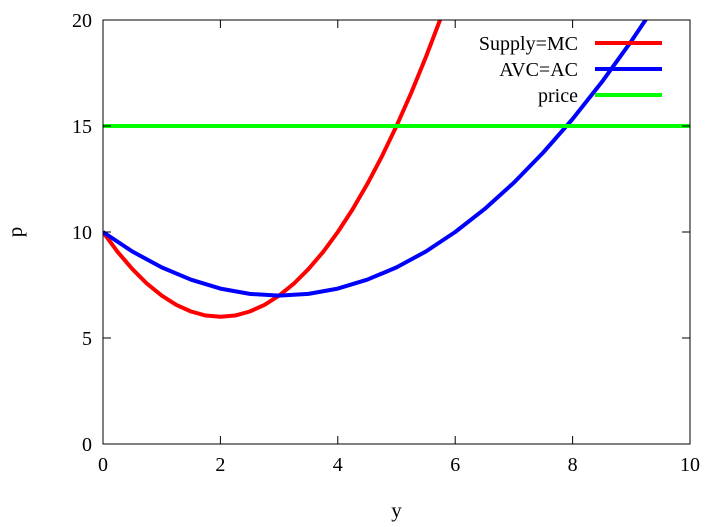  Describe the element at coordinates (220, 465) in the screenshot. I see `x-tick-label: 2` at that location.